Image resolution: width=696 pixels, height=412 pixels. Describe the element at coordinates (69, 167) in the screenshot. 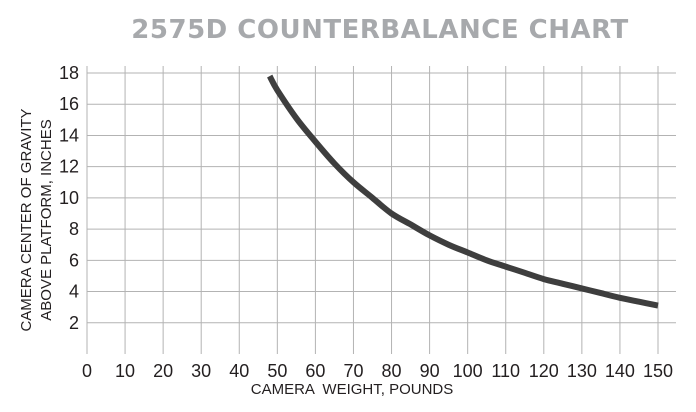

I see `y-tick-label-12: 12` at that location.